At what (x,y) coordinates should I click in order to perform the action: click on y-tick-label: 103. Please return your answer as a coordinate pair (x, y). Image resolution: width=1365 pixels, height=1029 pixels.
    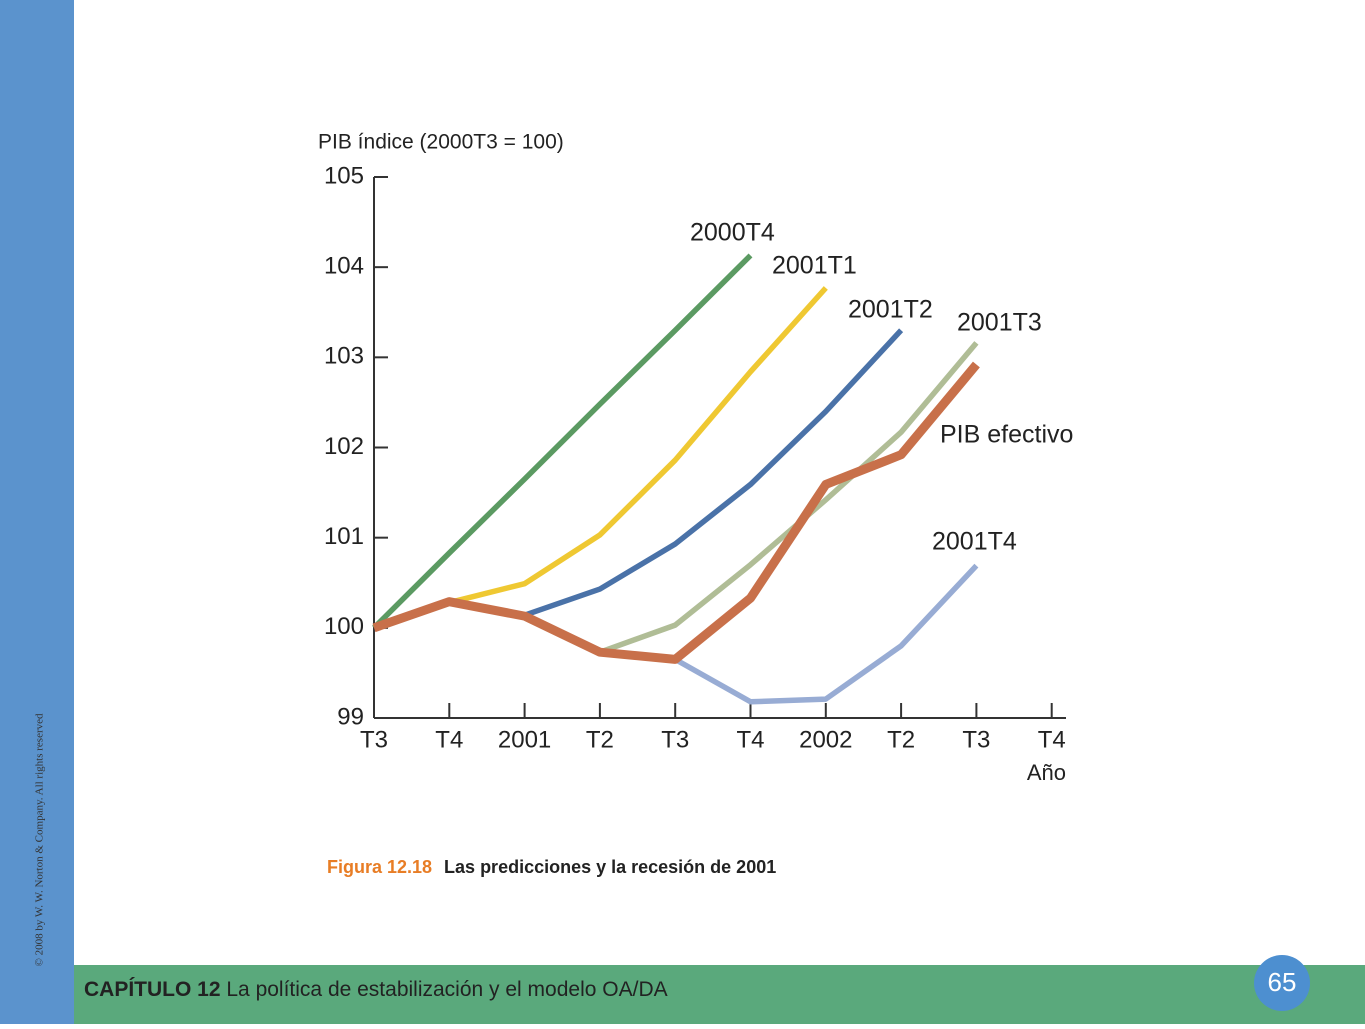
    Looking at the image, I should click on (344, 356).